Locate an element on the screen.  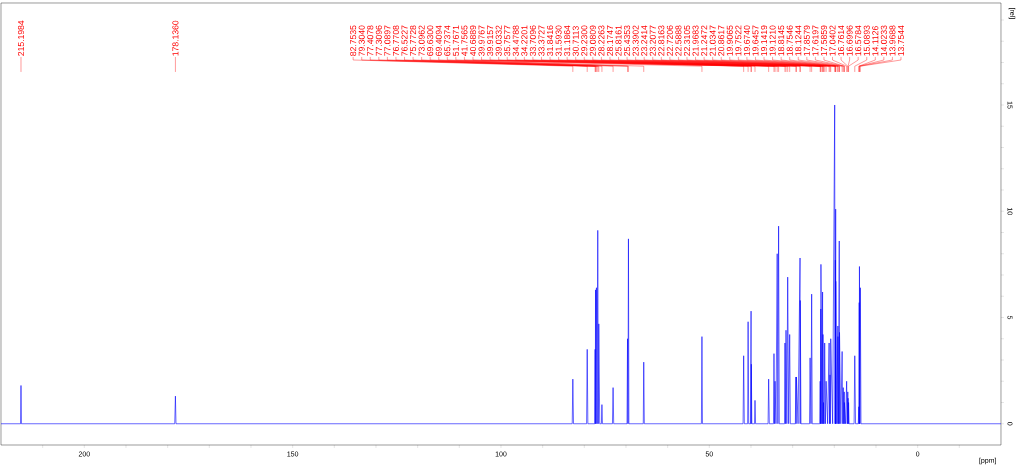
annotation: 76.7708 is located at coordinates (395, 40).